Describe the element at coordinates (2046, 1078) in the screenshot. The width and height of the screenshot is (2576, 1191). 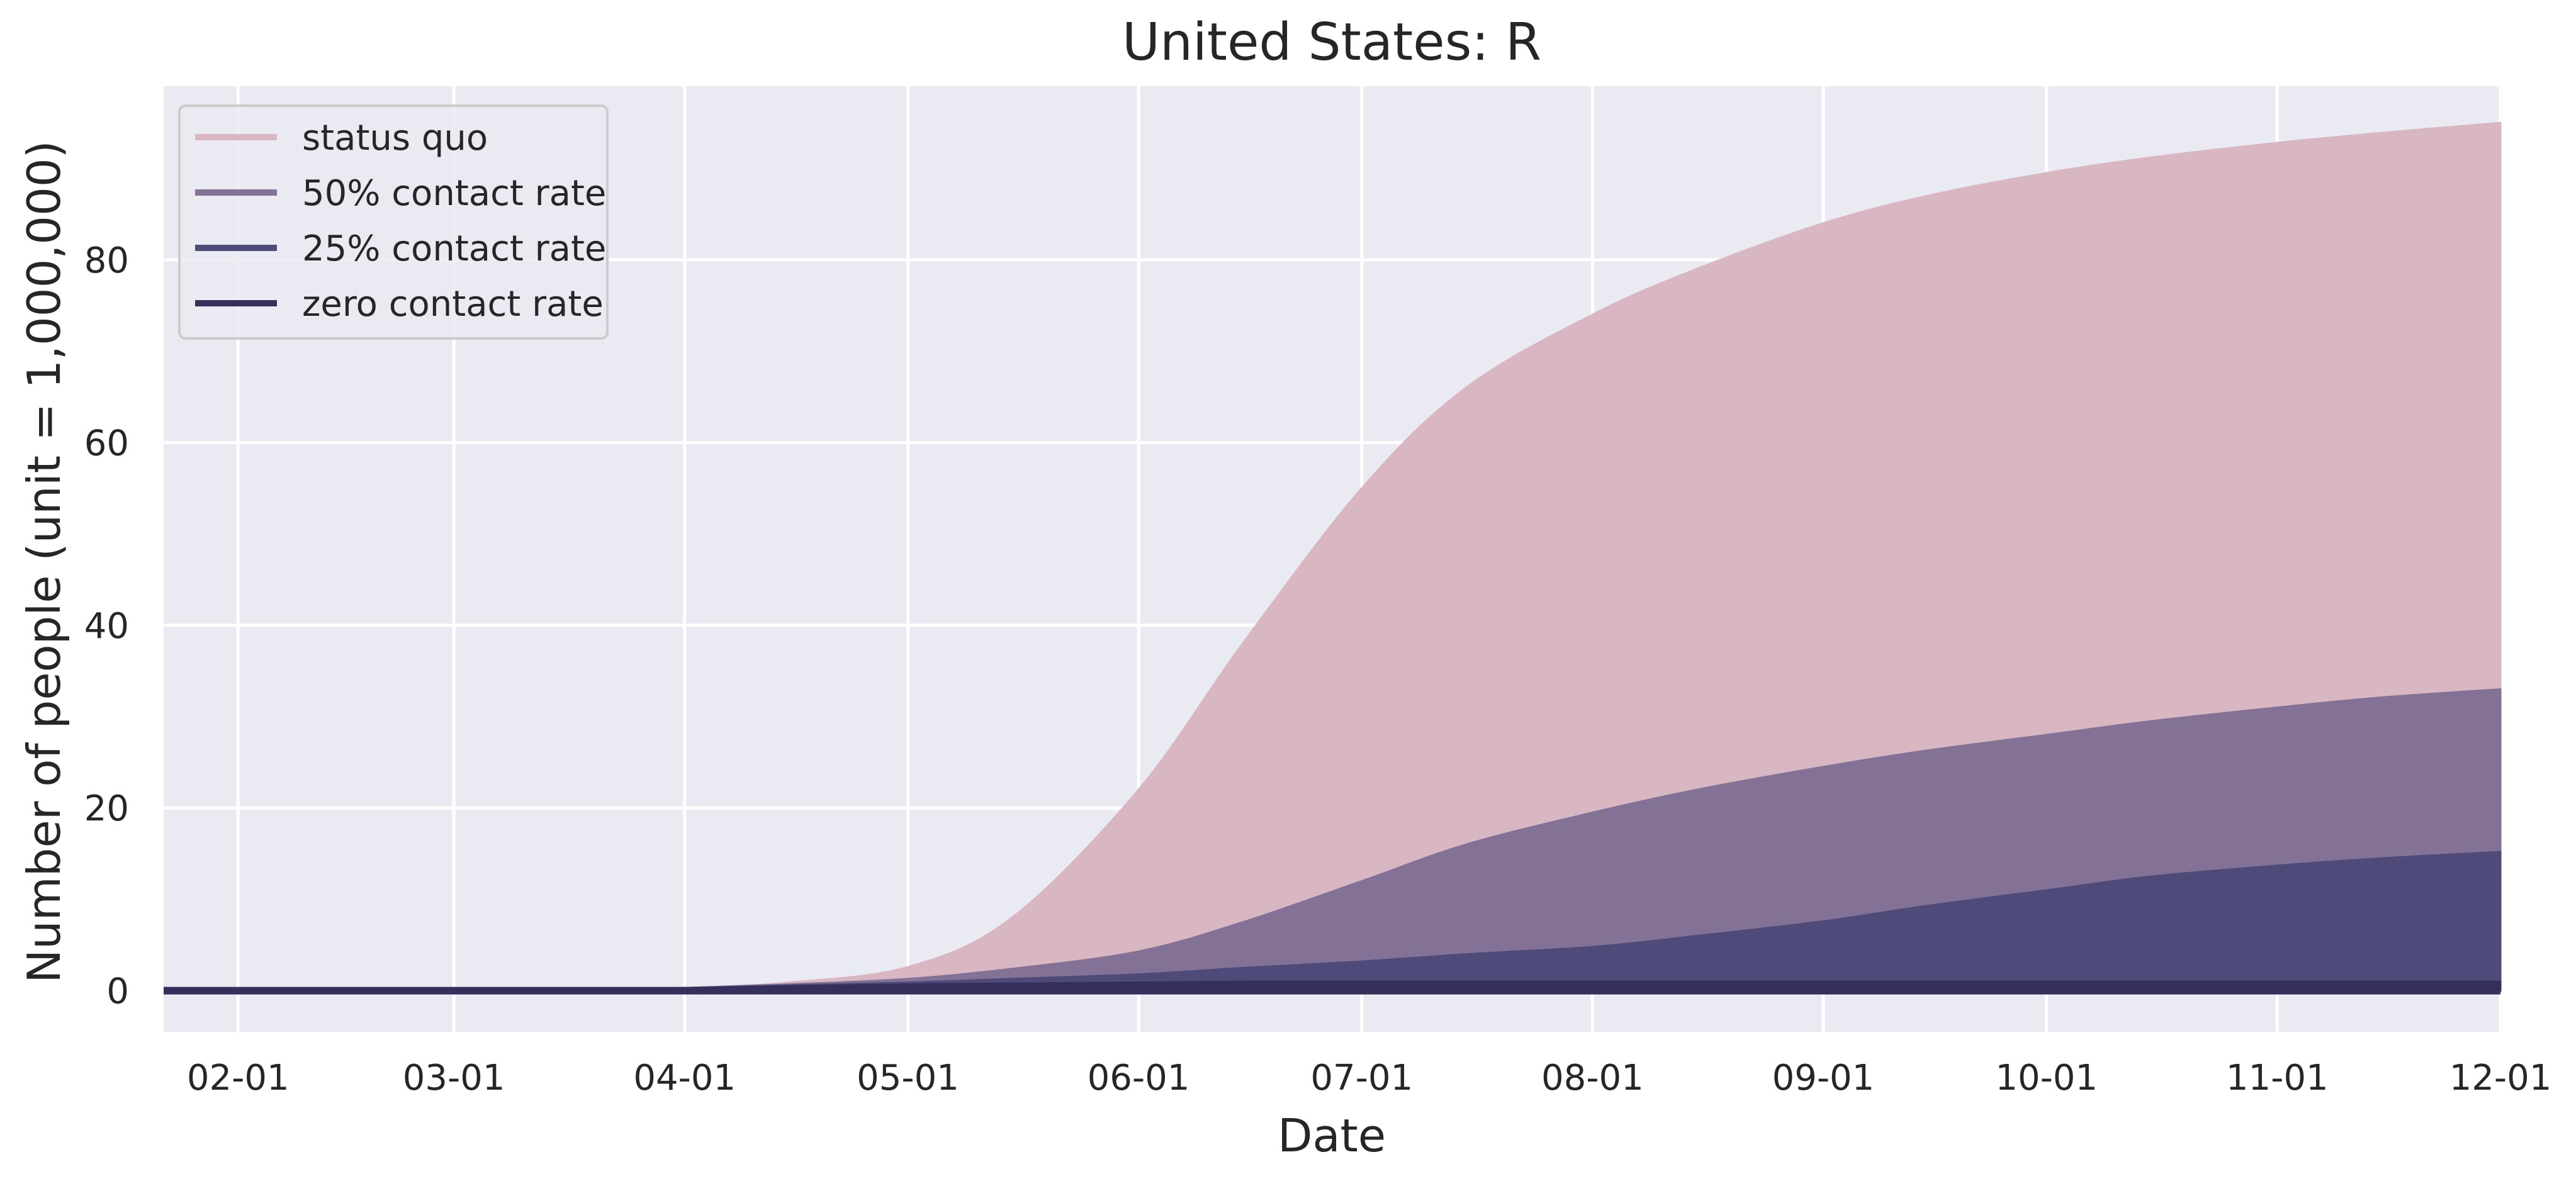
I see `x-tick-label: 10-01` at that location.